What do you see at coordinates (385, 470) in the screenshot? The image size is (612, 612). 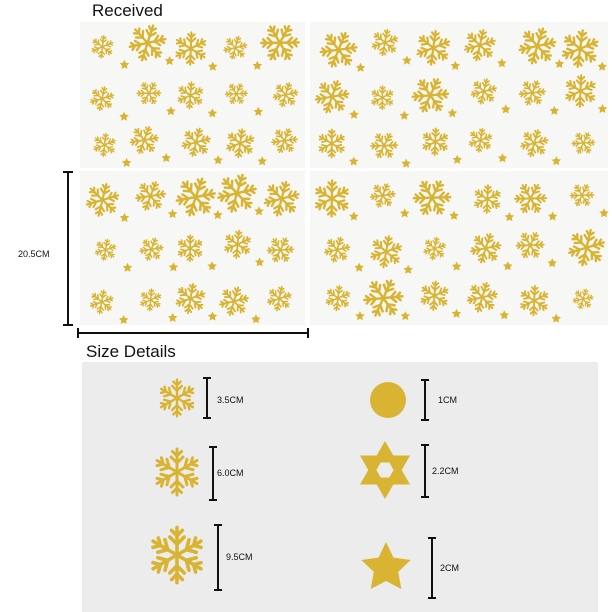 I see `hexagram` at bounding box center [385, 470].